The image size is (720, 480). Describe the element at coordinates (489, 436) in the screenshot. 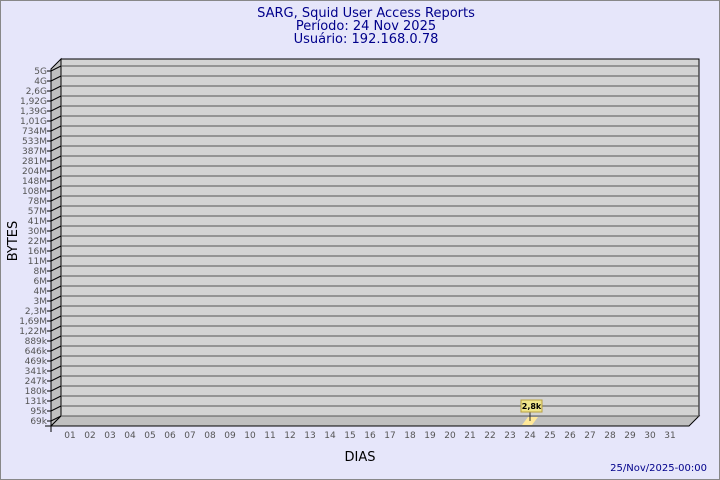

I see `x-tick-label: 22` at that location.